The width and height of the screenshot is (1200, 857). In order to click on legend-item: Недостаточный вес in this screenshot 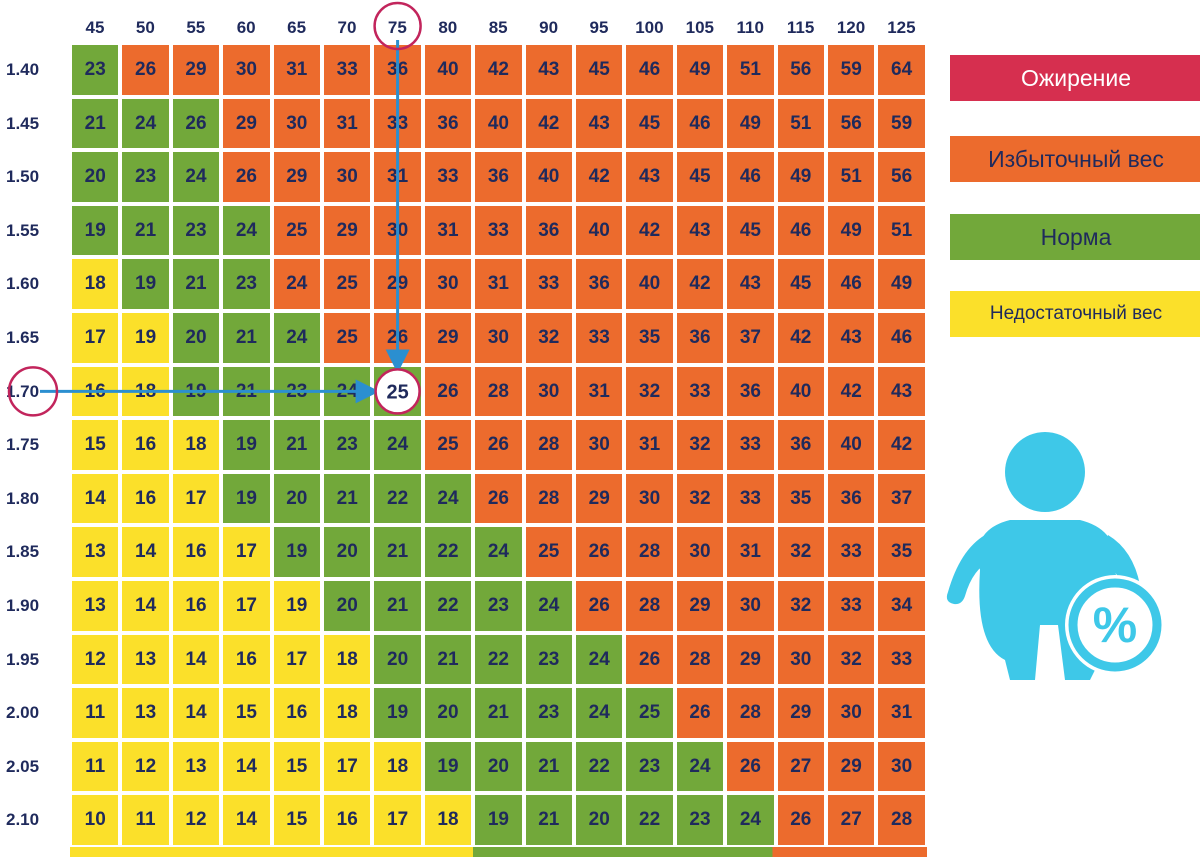, I will do `click(1075, 314)`.